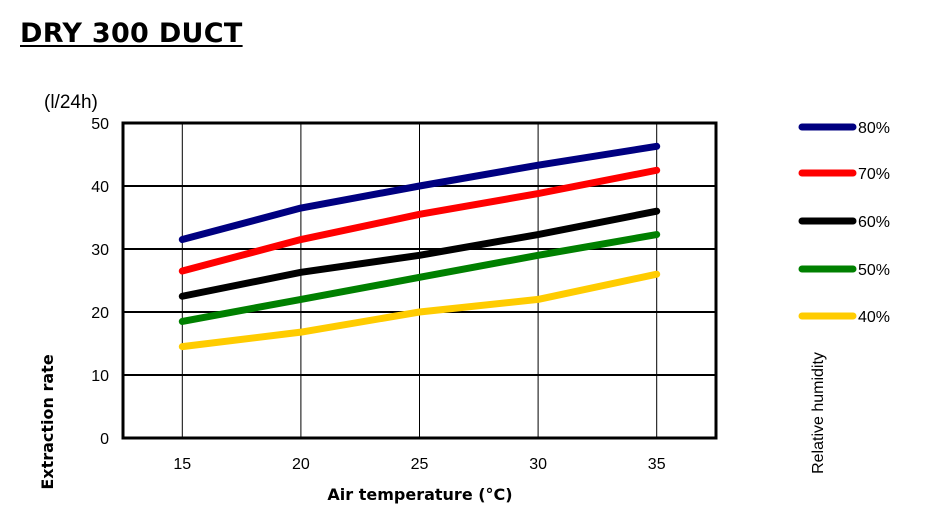  What do you see at coordinates (419, 310) in the screenshot?
I see `series-line-40pct` at bounding box center [419, 310].